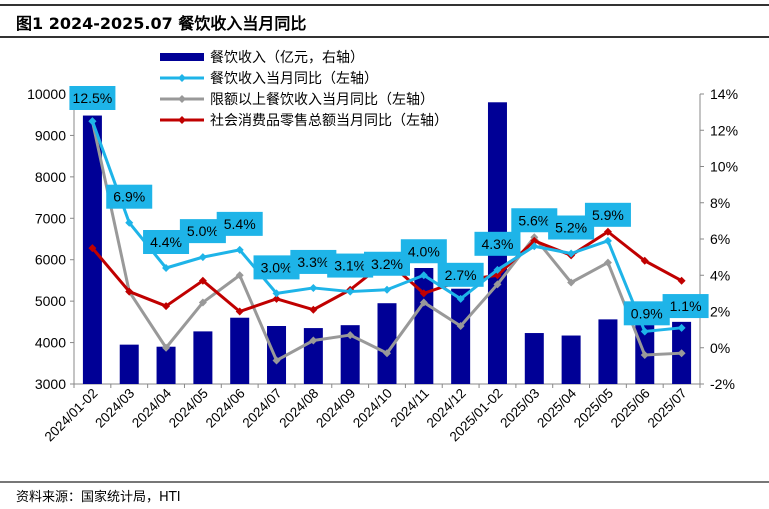 The height and width of the screenshot is (509, 769). Describe the element at coordinates (114, 408) in the screenshot. I see `x-tick-label: 2024/03` at that location.